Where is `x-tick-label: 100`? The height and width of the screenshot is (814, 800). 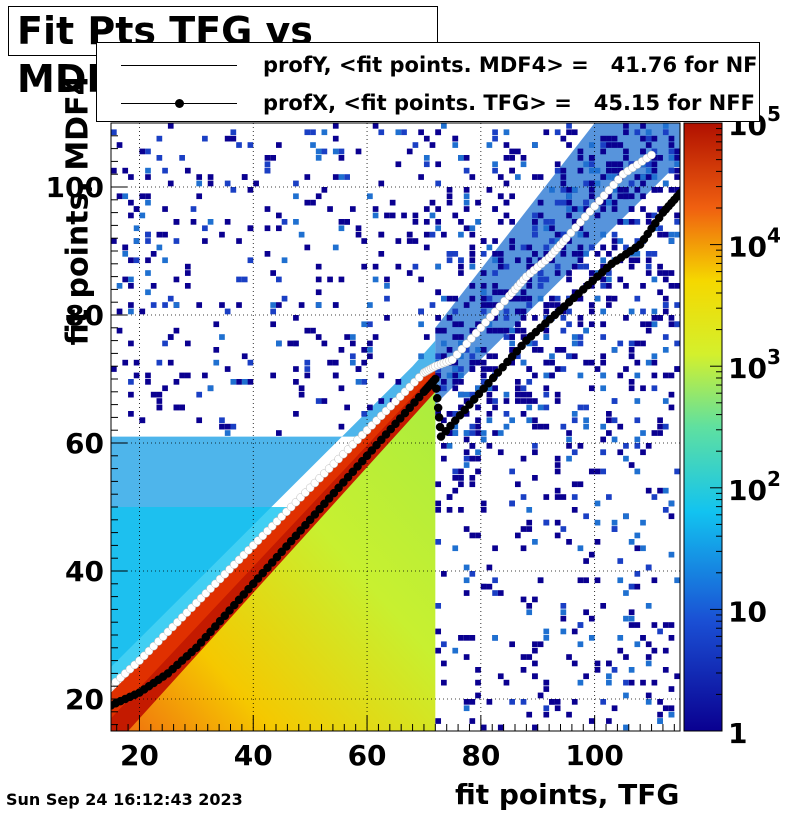
x-tick-label: 100 is located at coordinates (594, 755).